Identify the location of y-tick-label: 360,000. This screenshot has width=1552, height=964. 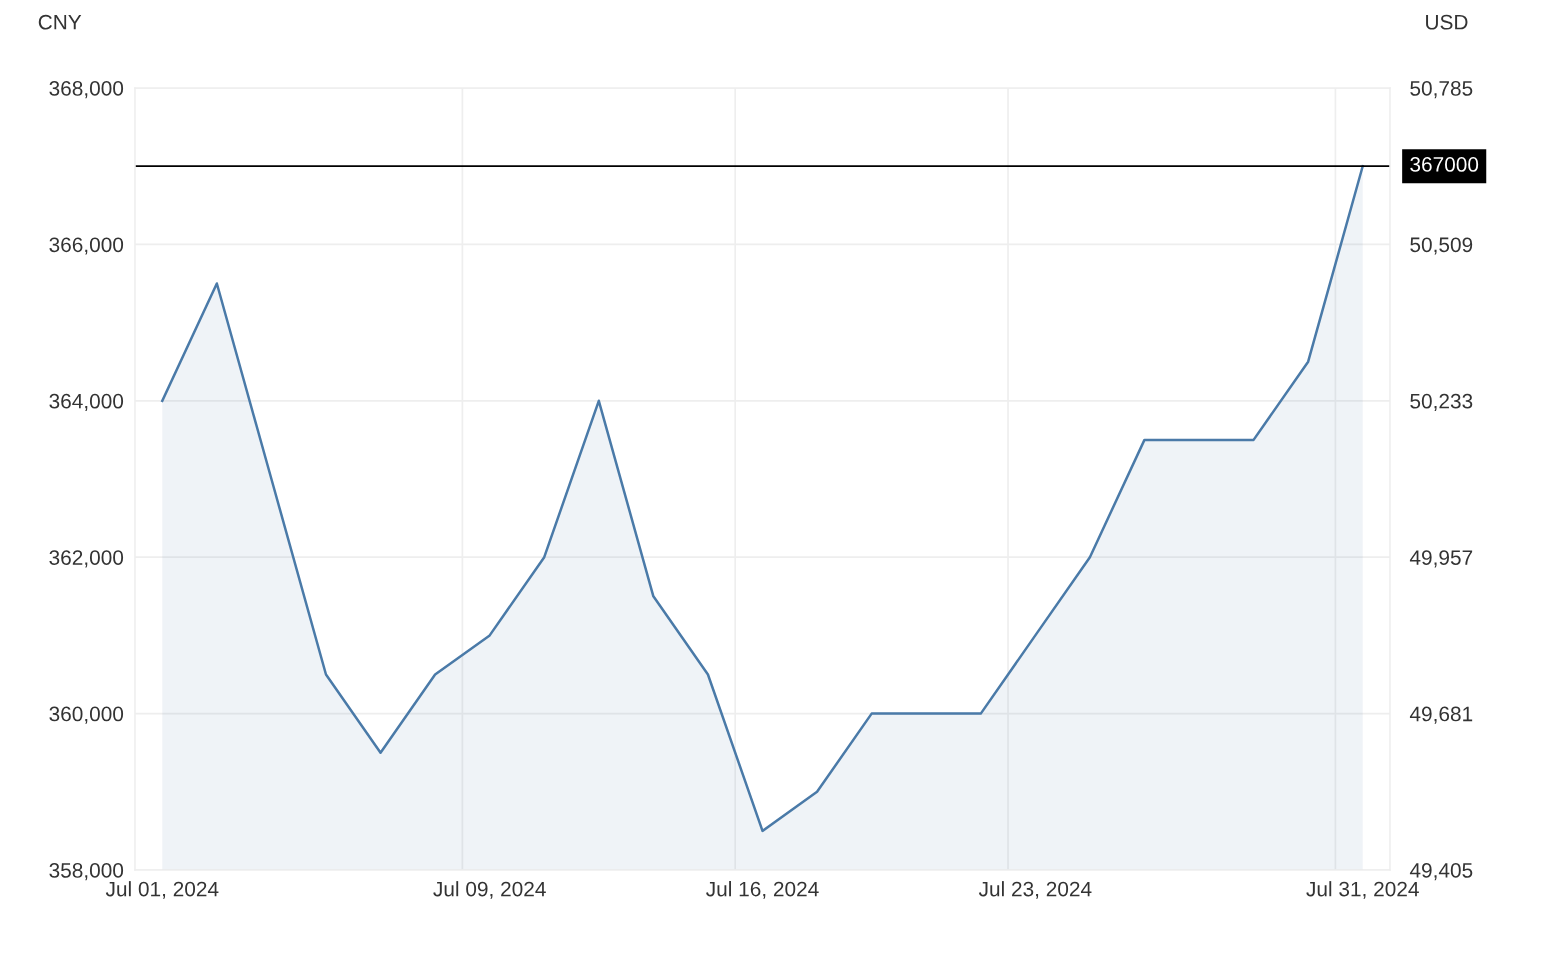
(86, 715).